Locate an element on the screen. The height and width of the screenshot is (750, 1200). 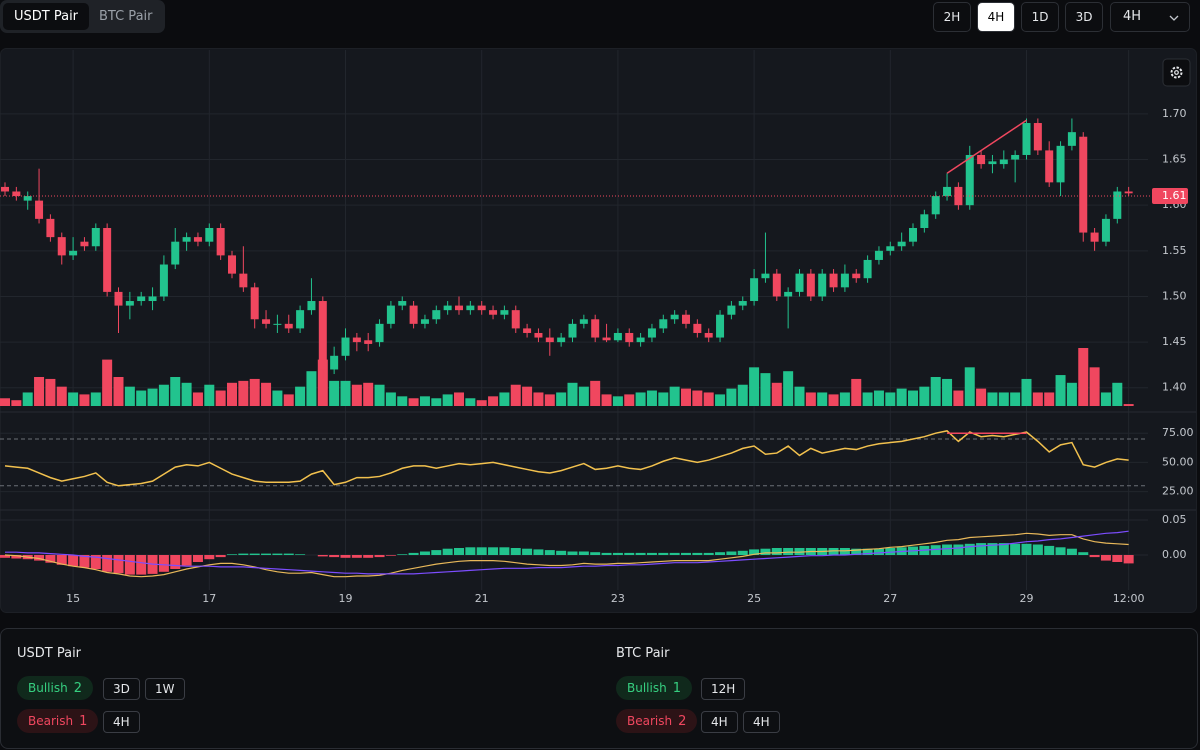
y-tick-label: 25.00 is located at coordinates (1178, 491).